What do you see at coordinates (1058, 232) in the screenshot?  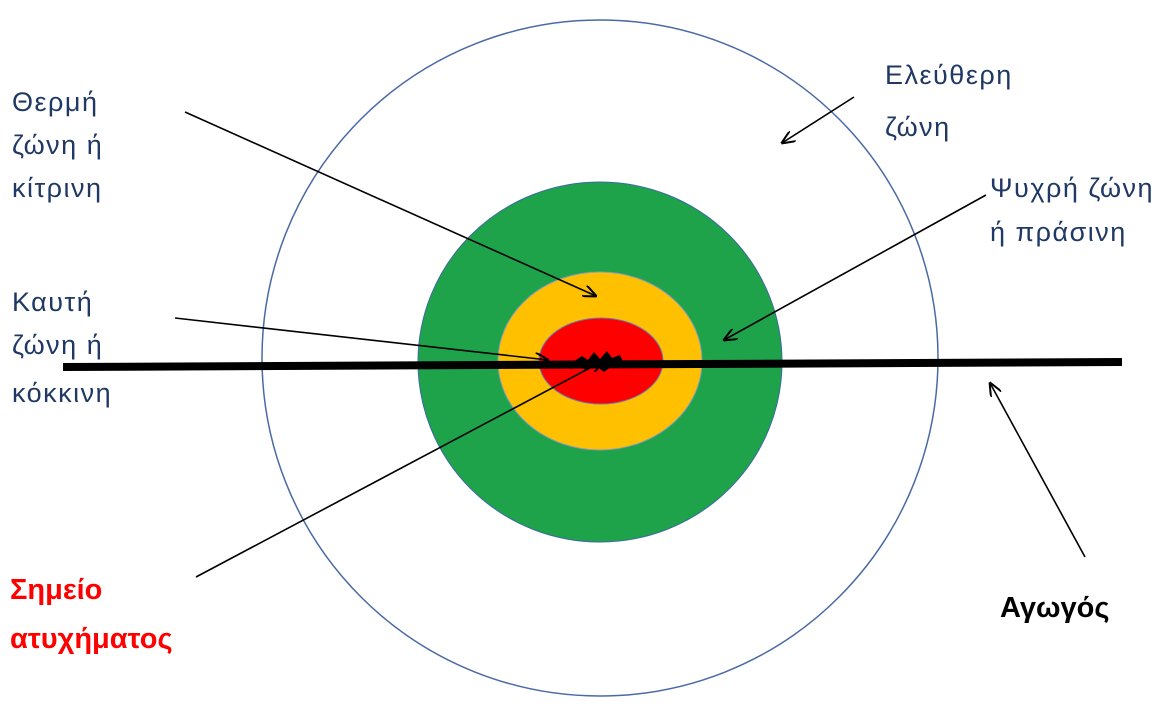 I see `cold-zone-label-line-2: ή πράσινη` at bounding box center [1058, 232].